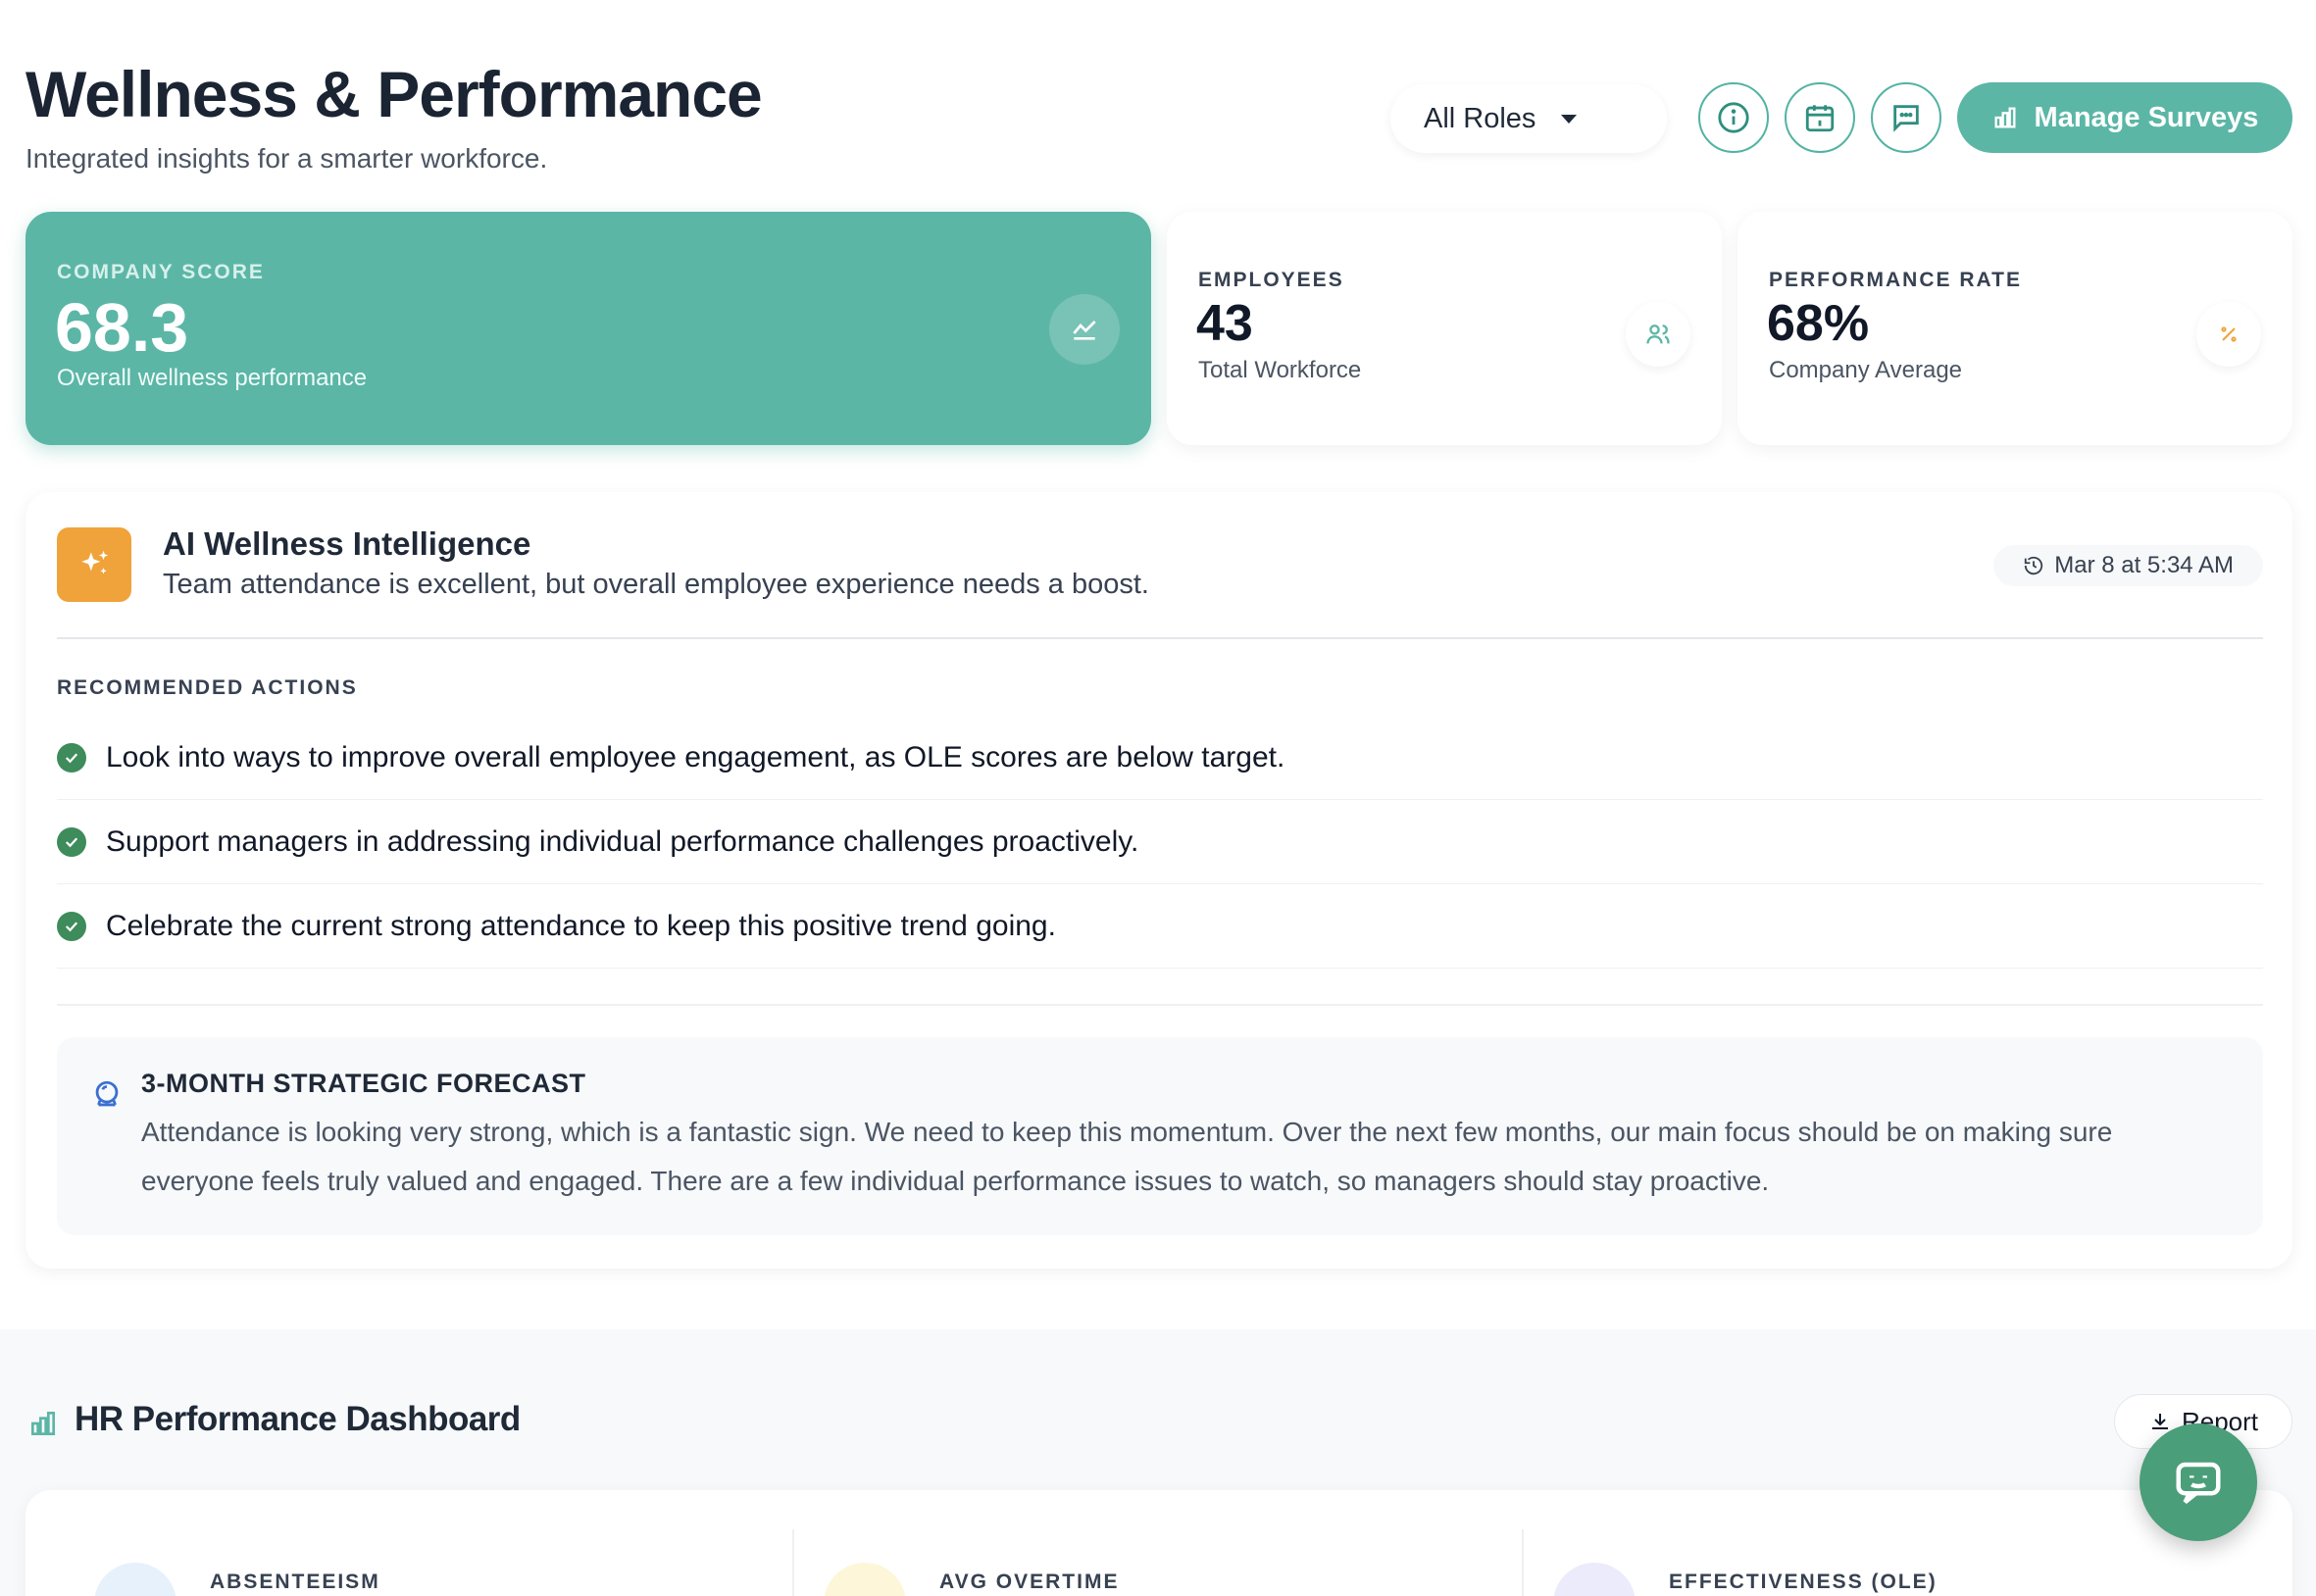 Image resolution: width=2316 pixels, height=1596 pixels. Describe the element at coordinates (298, 1419) in the screenshot. I see `hr-dashboard-title: HR Performance Dashboard` at that location.